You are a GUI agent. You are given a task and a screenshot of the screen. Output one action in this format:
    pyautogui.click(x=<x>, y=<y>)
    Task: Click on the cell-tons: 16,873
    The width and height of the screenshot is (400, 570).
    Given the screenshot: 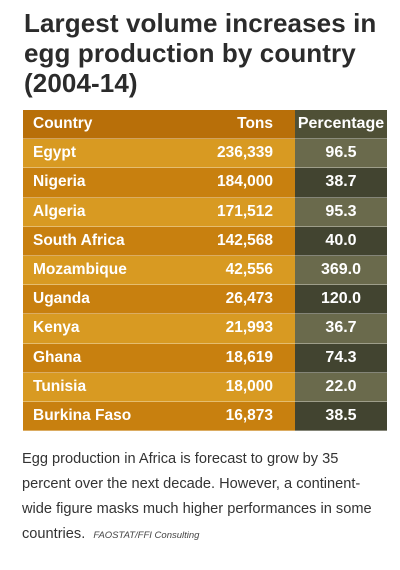 What is the action you would take?
    pyautogui.click(x=228, y=416)
    